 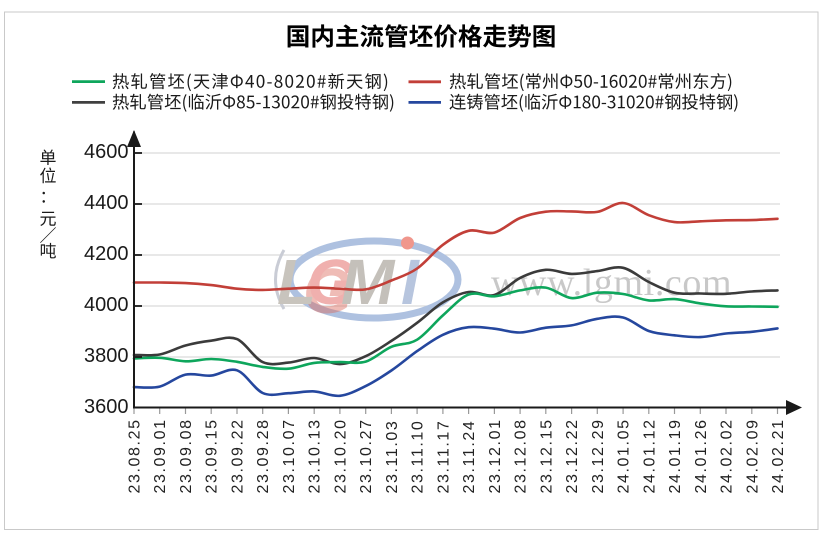 What do you see at coordinates (649, 455) in the screenshot?
I see `svg-text: 24.01.12` at bounding box center [649, 455].